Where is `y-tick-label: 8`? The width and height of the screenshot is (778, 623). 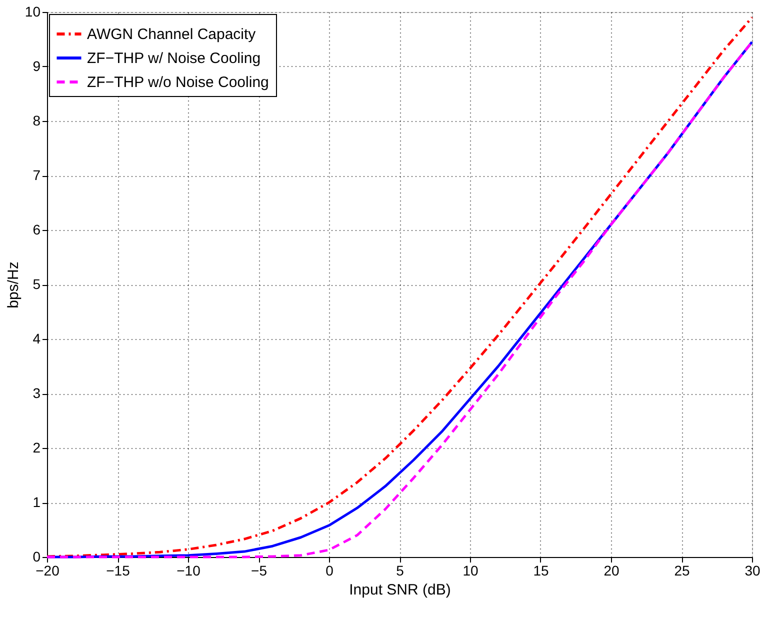 y-tick-label: 8 is located at coordinates (36, 120).